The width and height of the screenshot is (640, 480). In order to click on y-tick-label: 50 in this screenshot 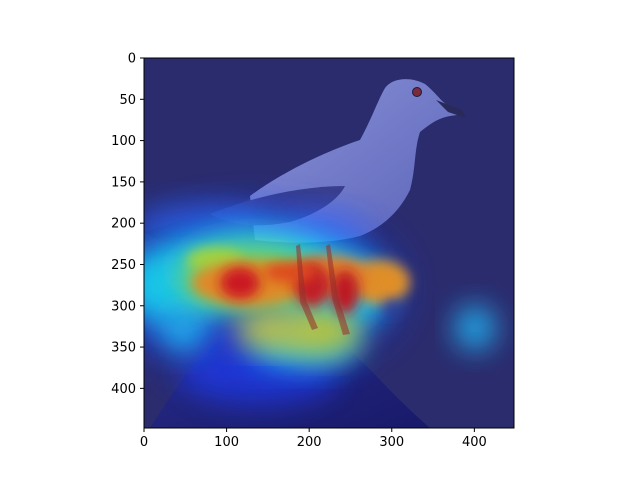, I will do `click(127, 100)`.